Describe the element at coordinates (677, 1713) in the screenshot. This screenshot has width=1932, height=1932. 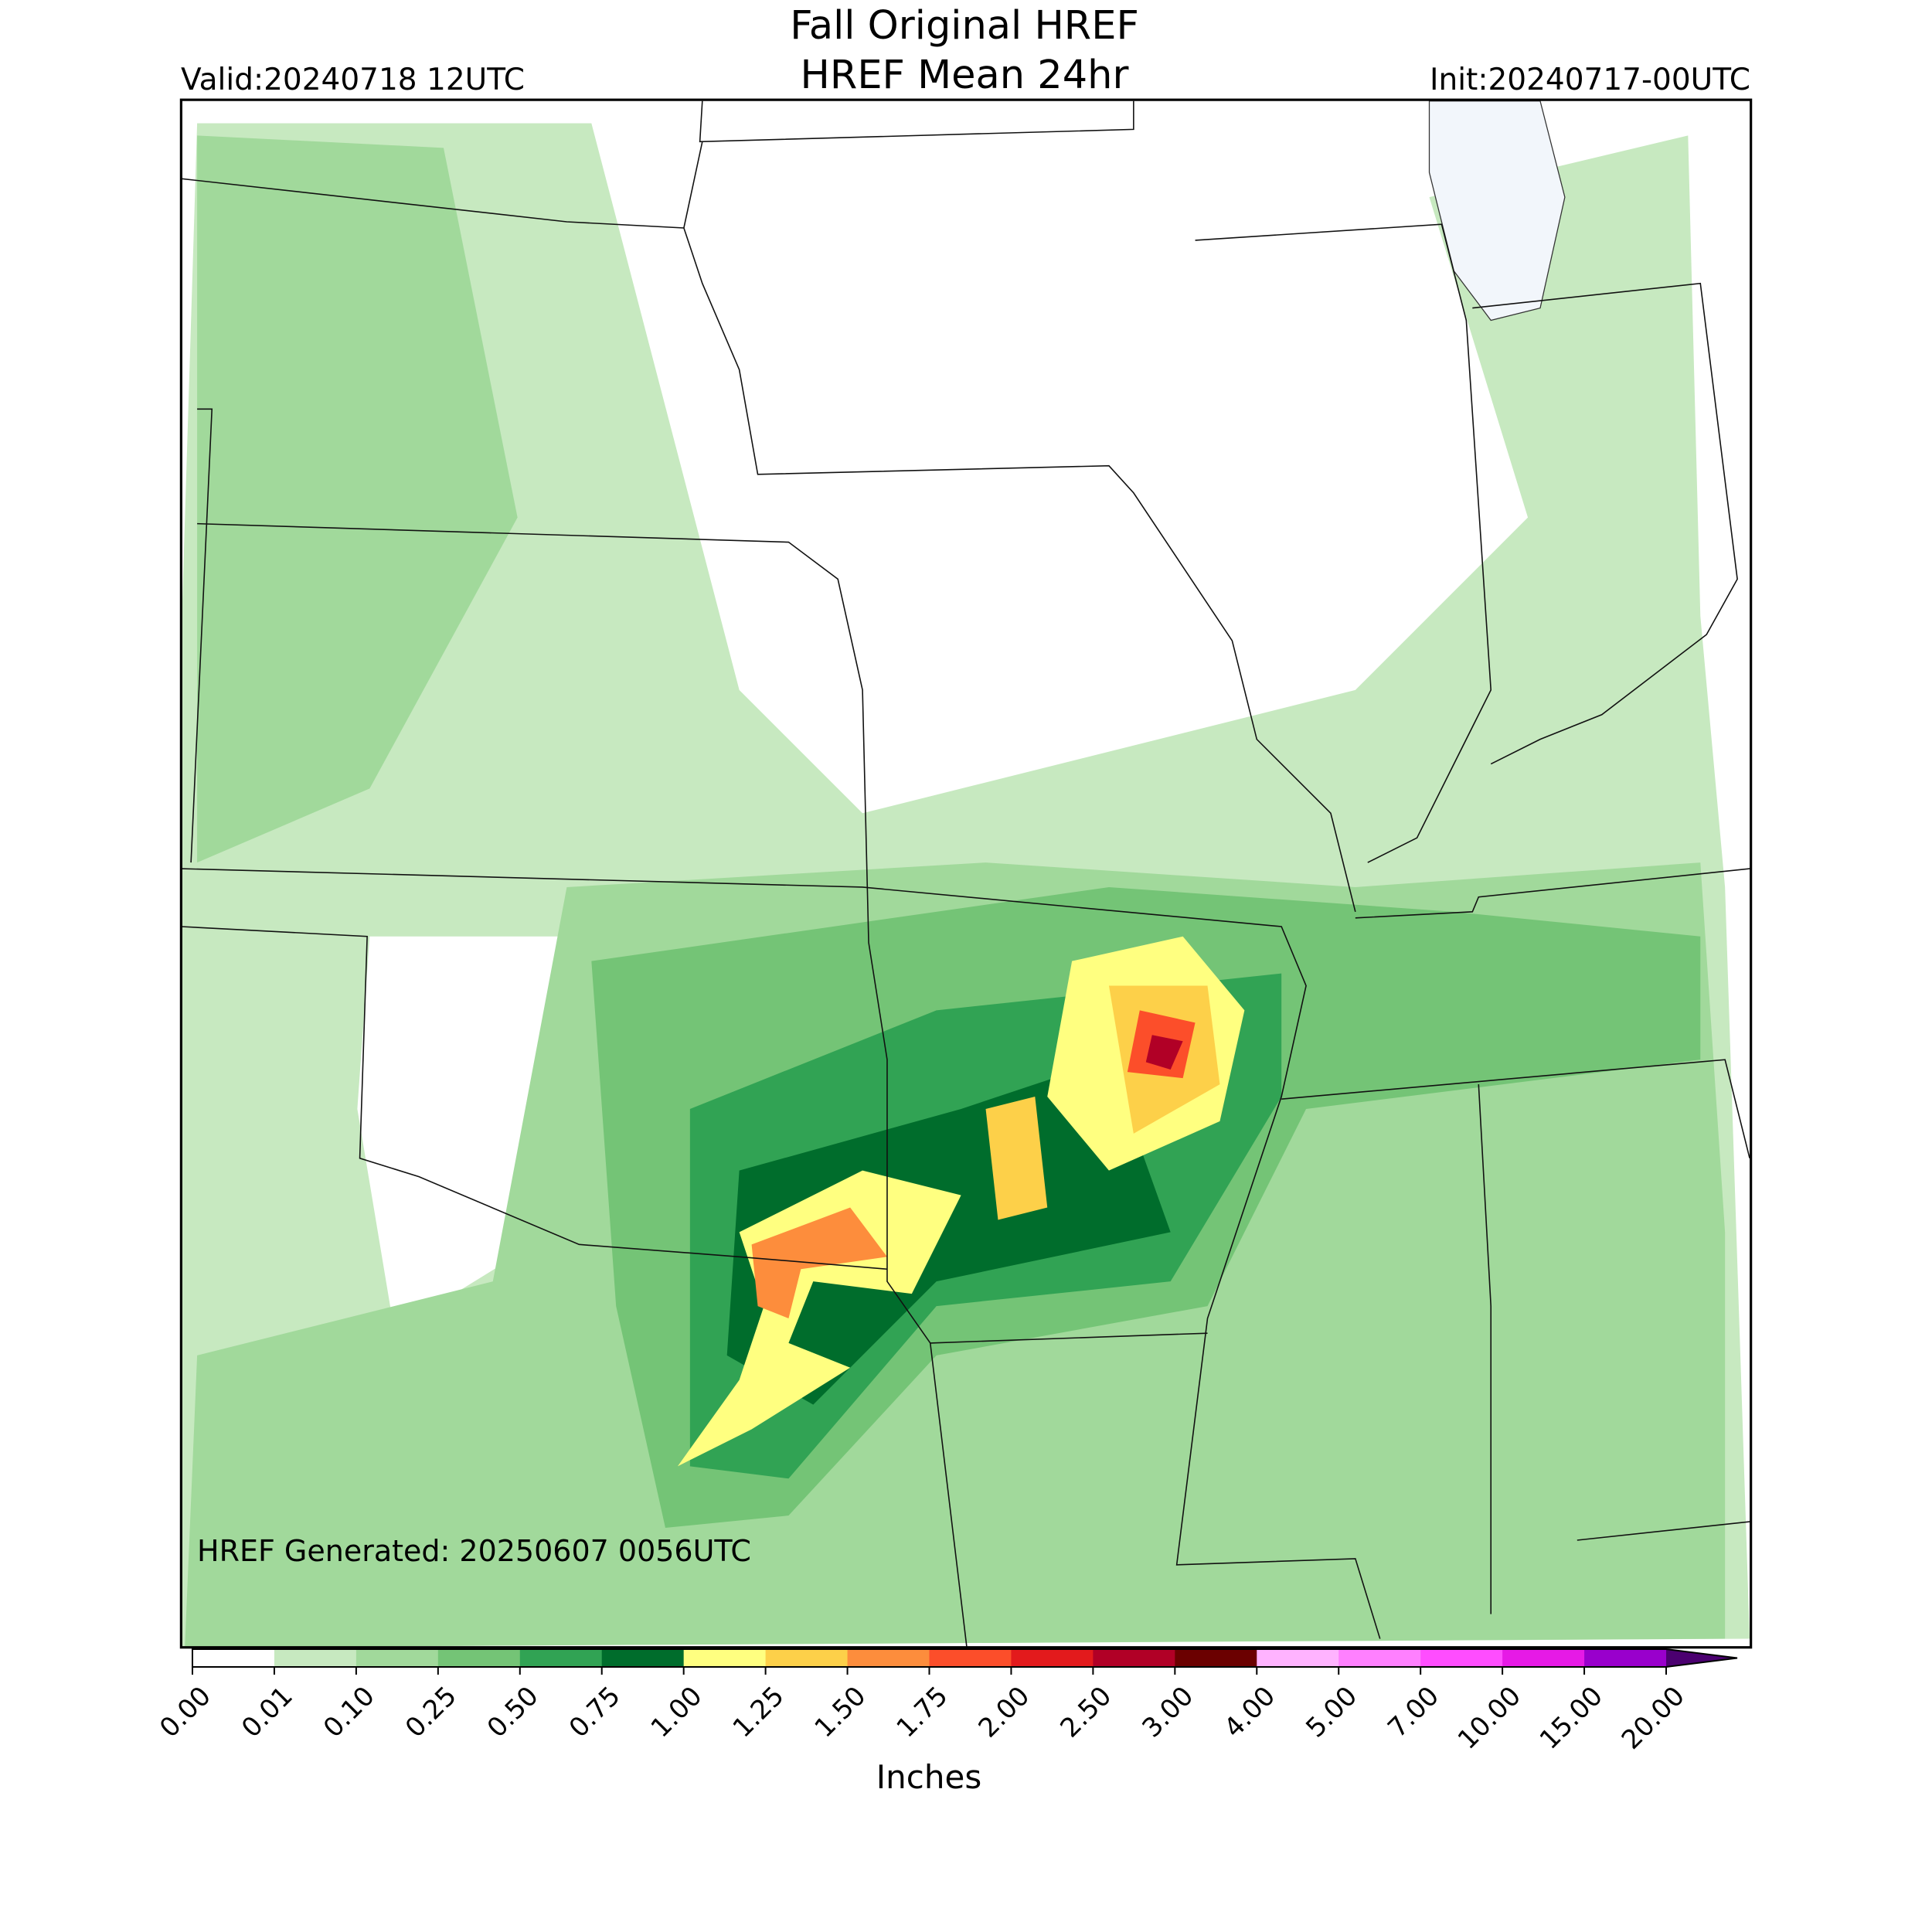
I see `colorbar-tick-label: 1.00` at that location.